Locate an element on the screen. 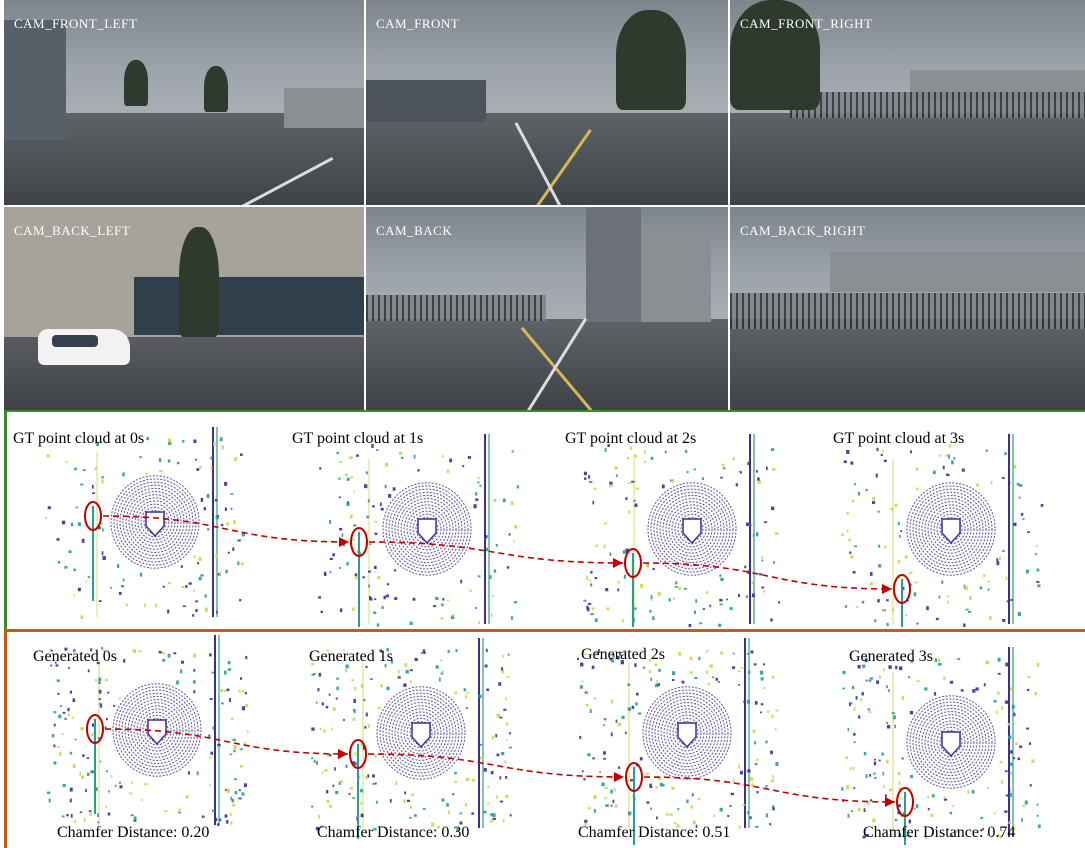 The height and width of the screenshot is (848, 1085). generated-frame-title: Generated 0s is located at coordinates (75, 656).